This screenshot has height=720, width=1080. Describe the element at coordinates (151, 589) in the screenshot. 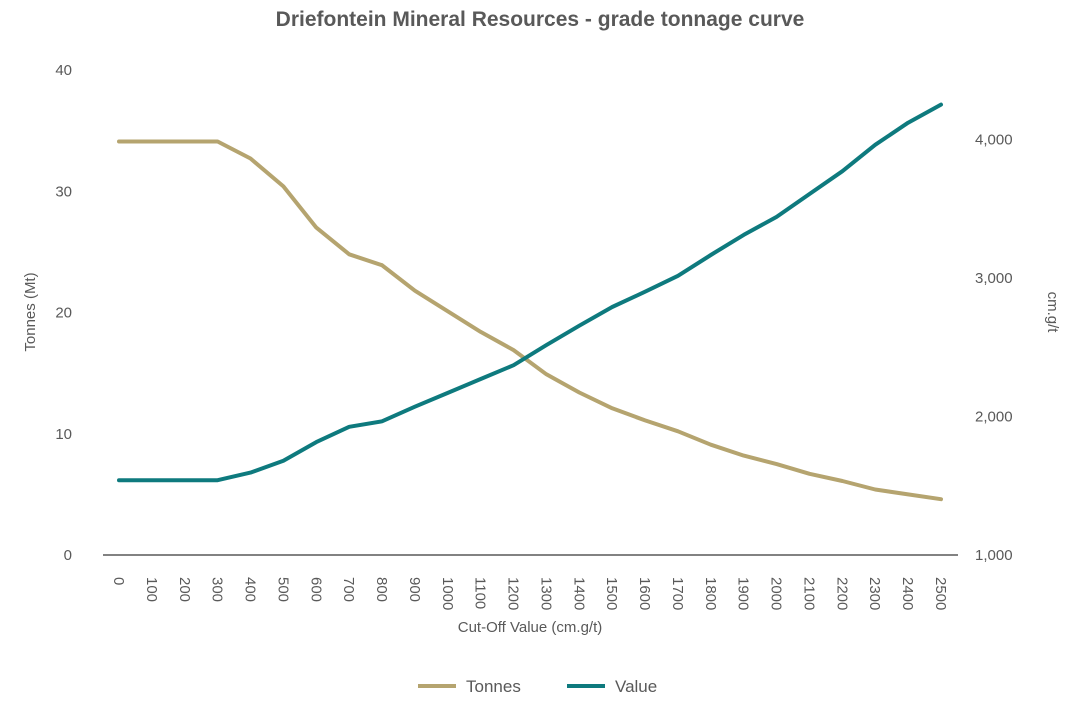

I see `x-tick-label: 100` at that location.